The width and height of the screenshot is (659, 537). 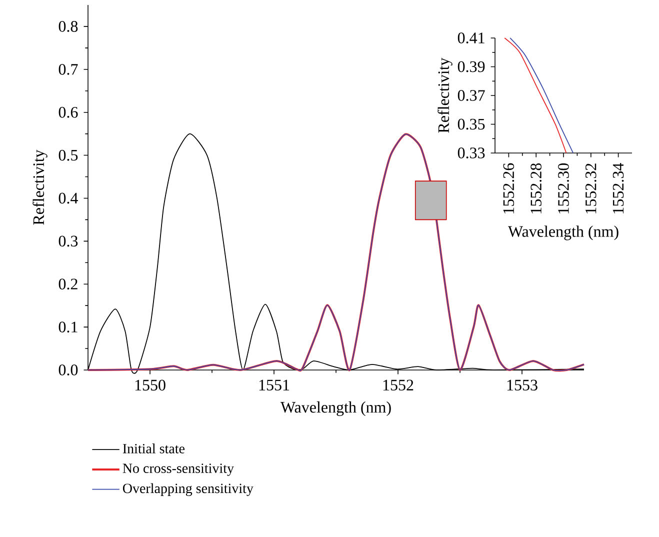 What do you see at coordinates (471, 124) in the screenshot?
I see `y-tick-label: 0.35` at bounding box center [471, 124].